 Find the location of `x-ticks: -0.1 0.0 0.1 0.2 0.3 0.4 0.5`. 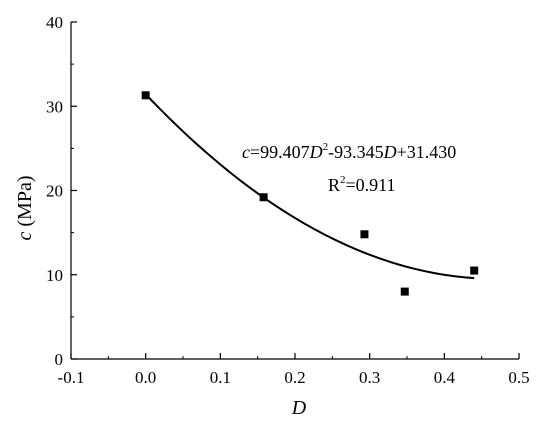

x-ticks: -0.1 0.0 0.1 0.2 0.3 0.4 0.5 is located at coordinates (294, 370).